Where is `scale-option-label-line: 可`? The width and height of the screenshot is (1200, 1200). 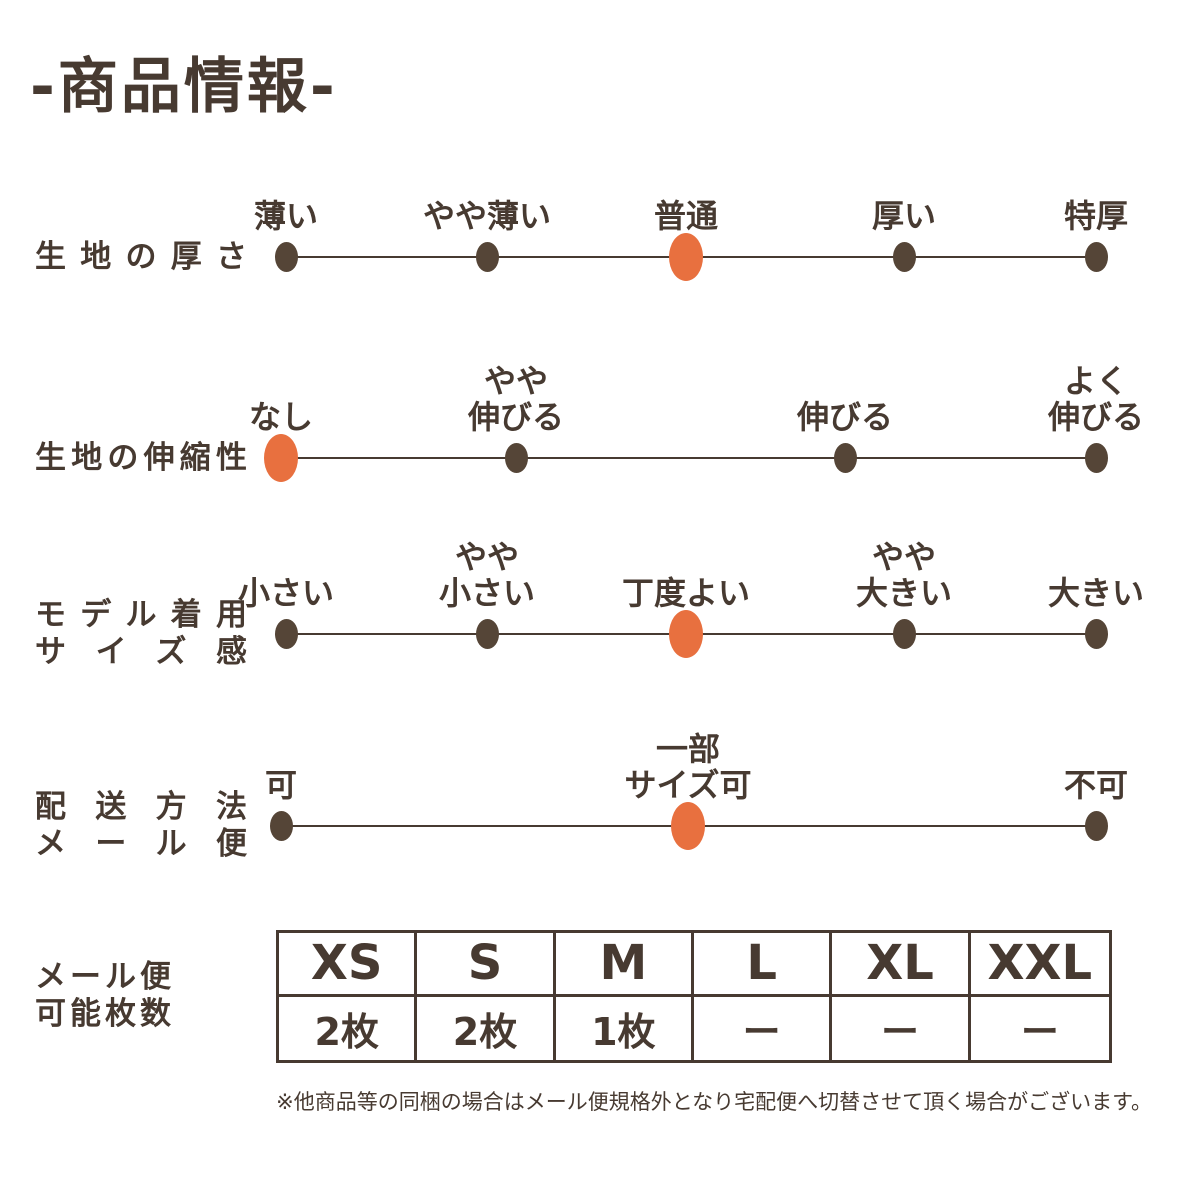
scale-option-label-line: 可 is located at coordinates (280, 785).